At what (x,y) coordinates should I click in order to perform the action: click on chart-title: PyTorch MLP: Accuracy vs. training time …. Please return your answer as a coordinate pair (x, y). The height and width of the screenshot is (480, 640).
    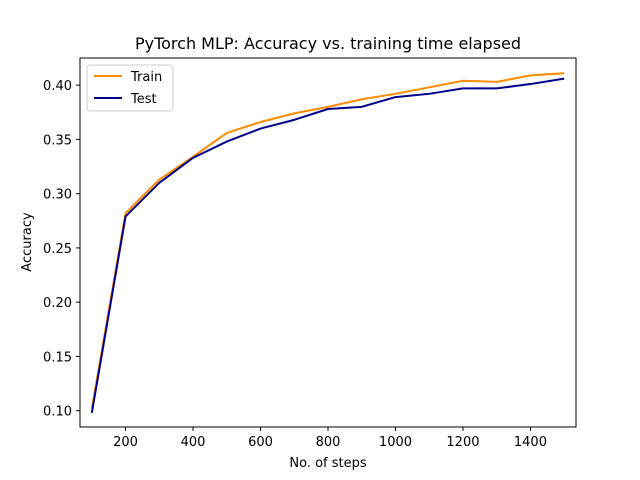
    Looking at the image, I should click on (328, 43).